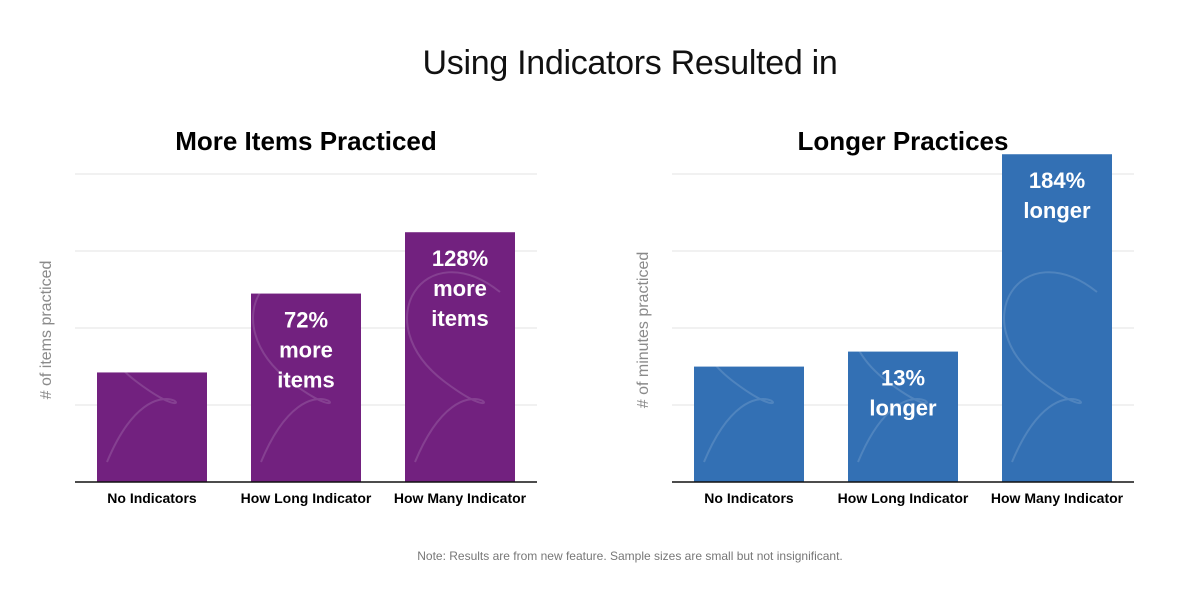 Image resolution: width=1200 pixels, height=595 pixels. What do you see at coordinates (46, 330) in the screenshot?
I see `y-axis-label: # of items practiced` at bounding box center [46, 330].